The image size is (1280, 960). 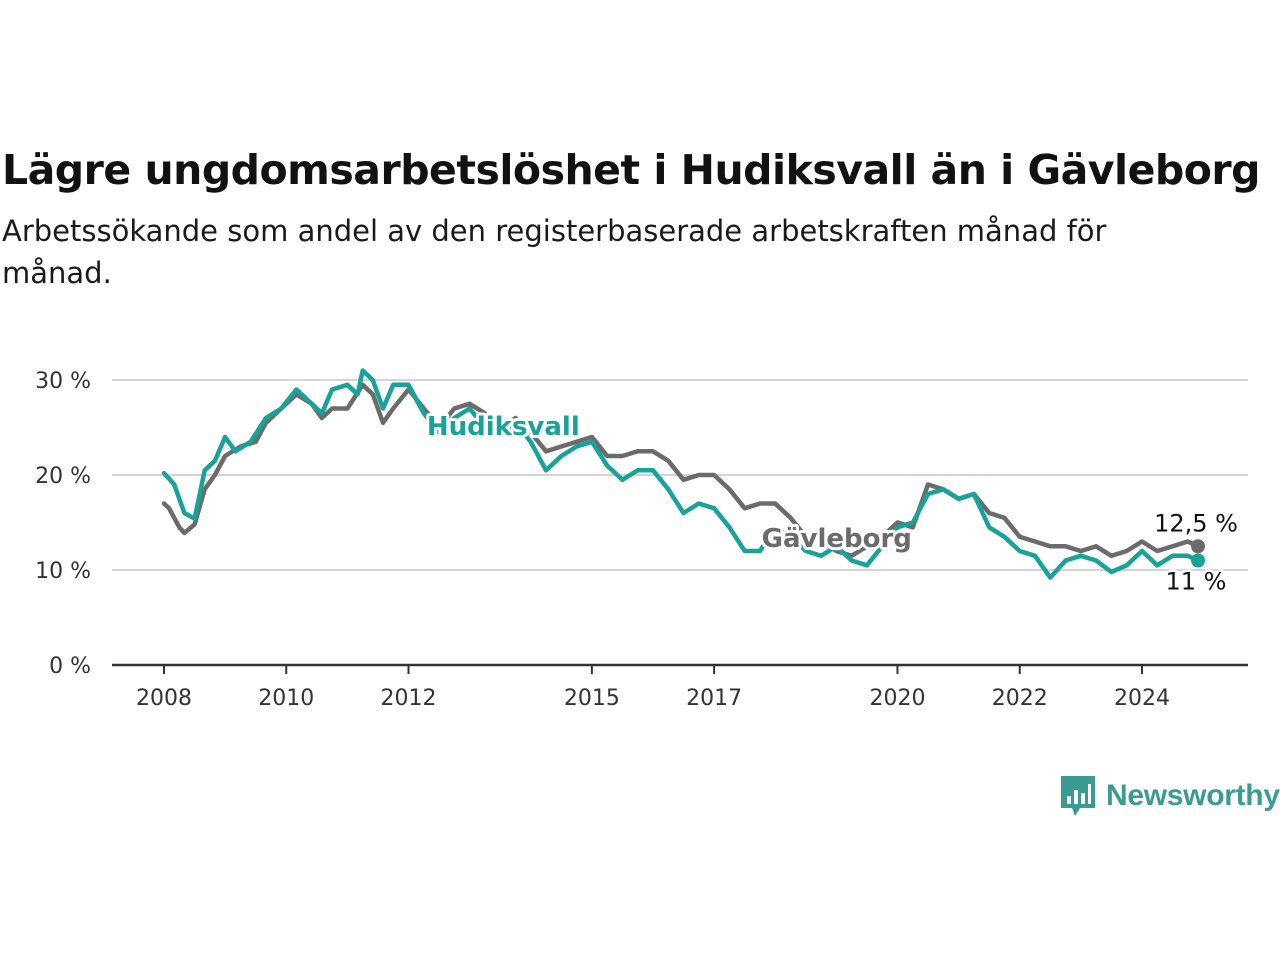 What do you see at coordinates (164, 698) in the screenshot?
I see `x-tick-label: 2008` at bounding box center [164, 698].